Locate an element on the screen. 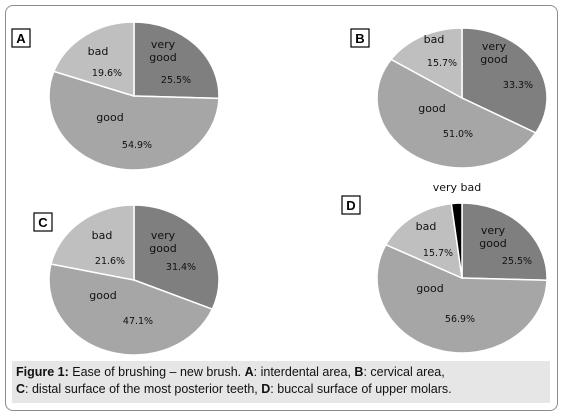 This screenshot has width=562, height=416. panel-label-box-b is located at coordinates (360, 38).